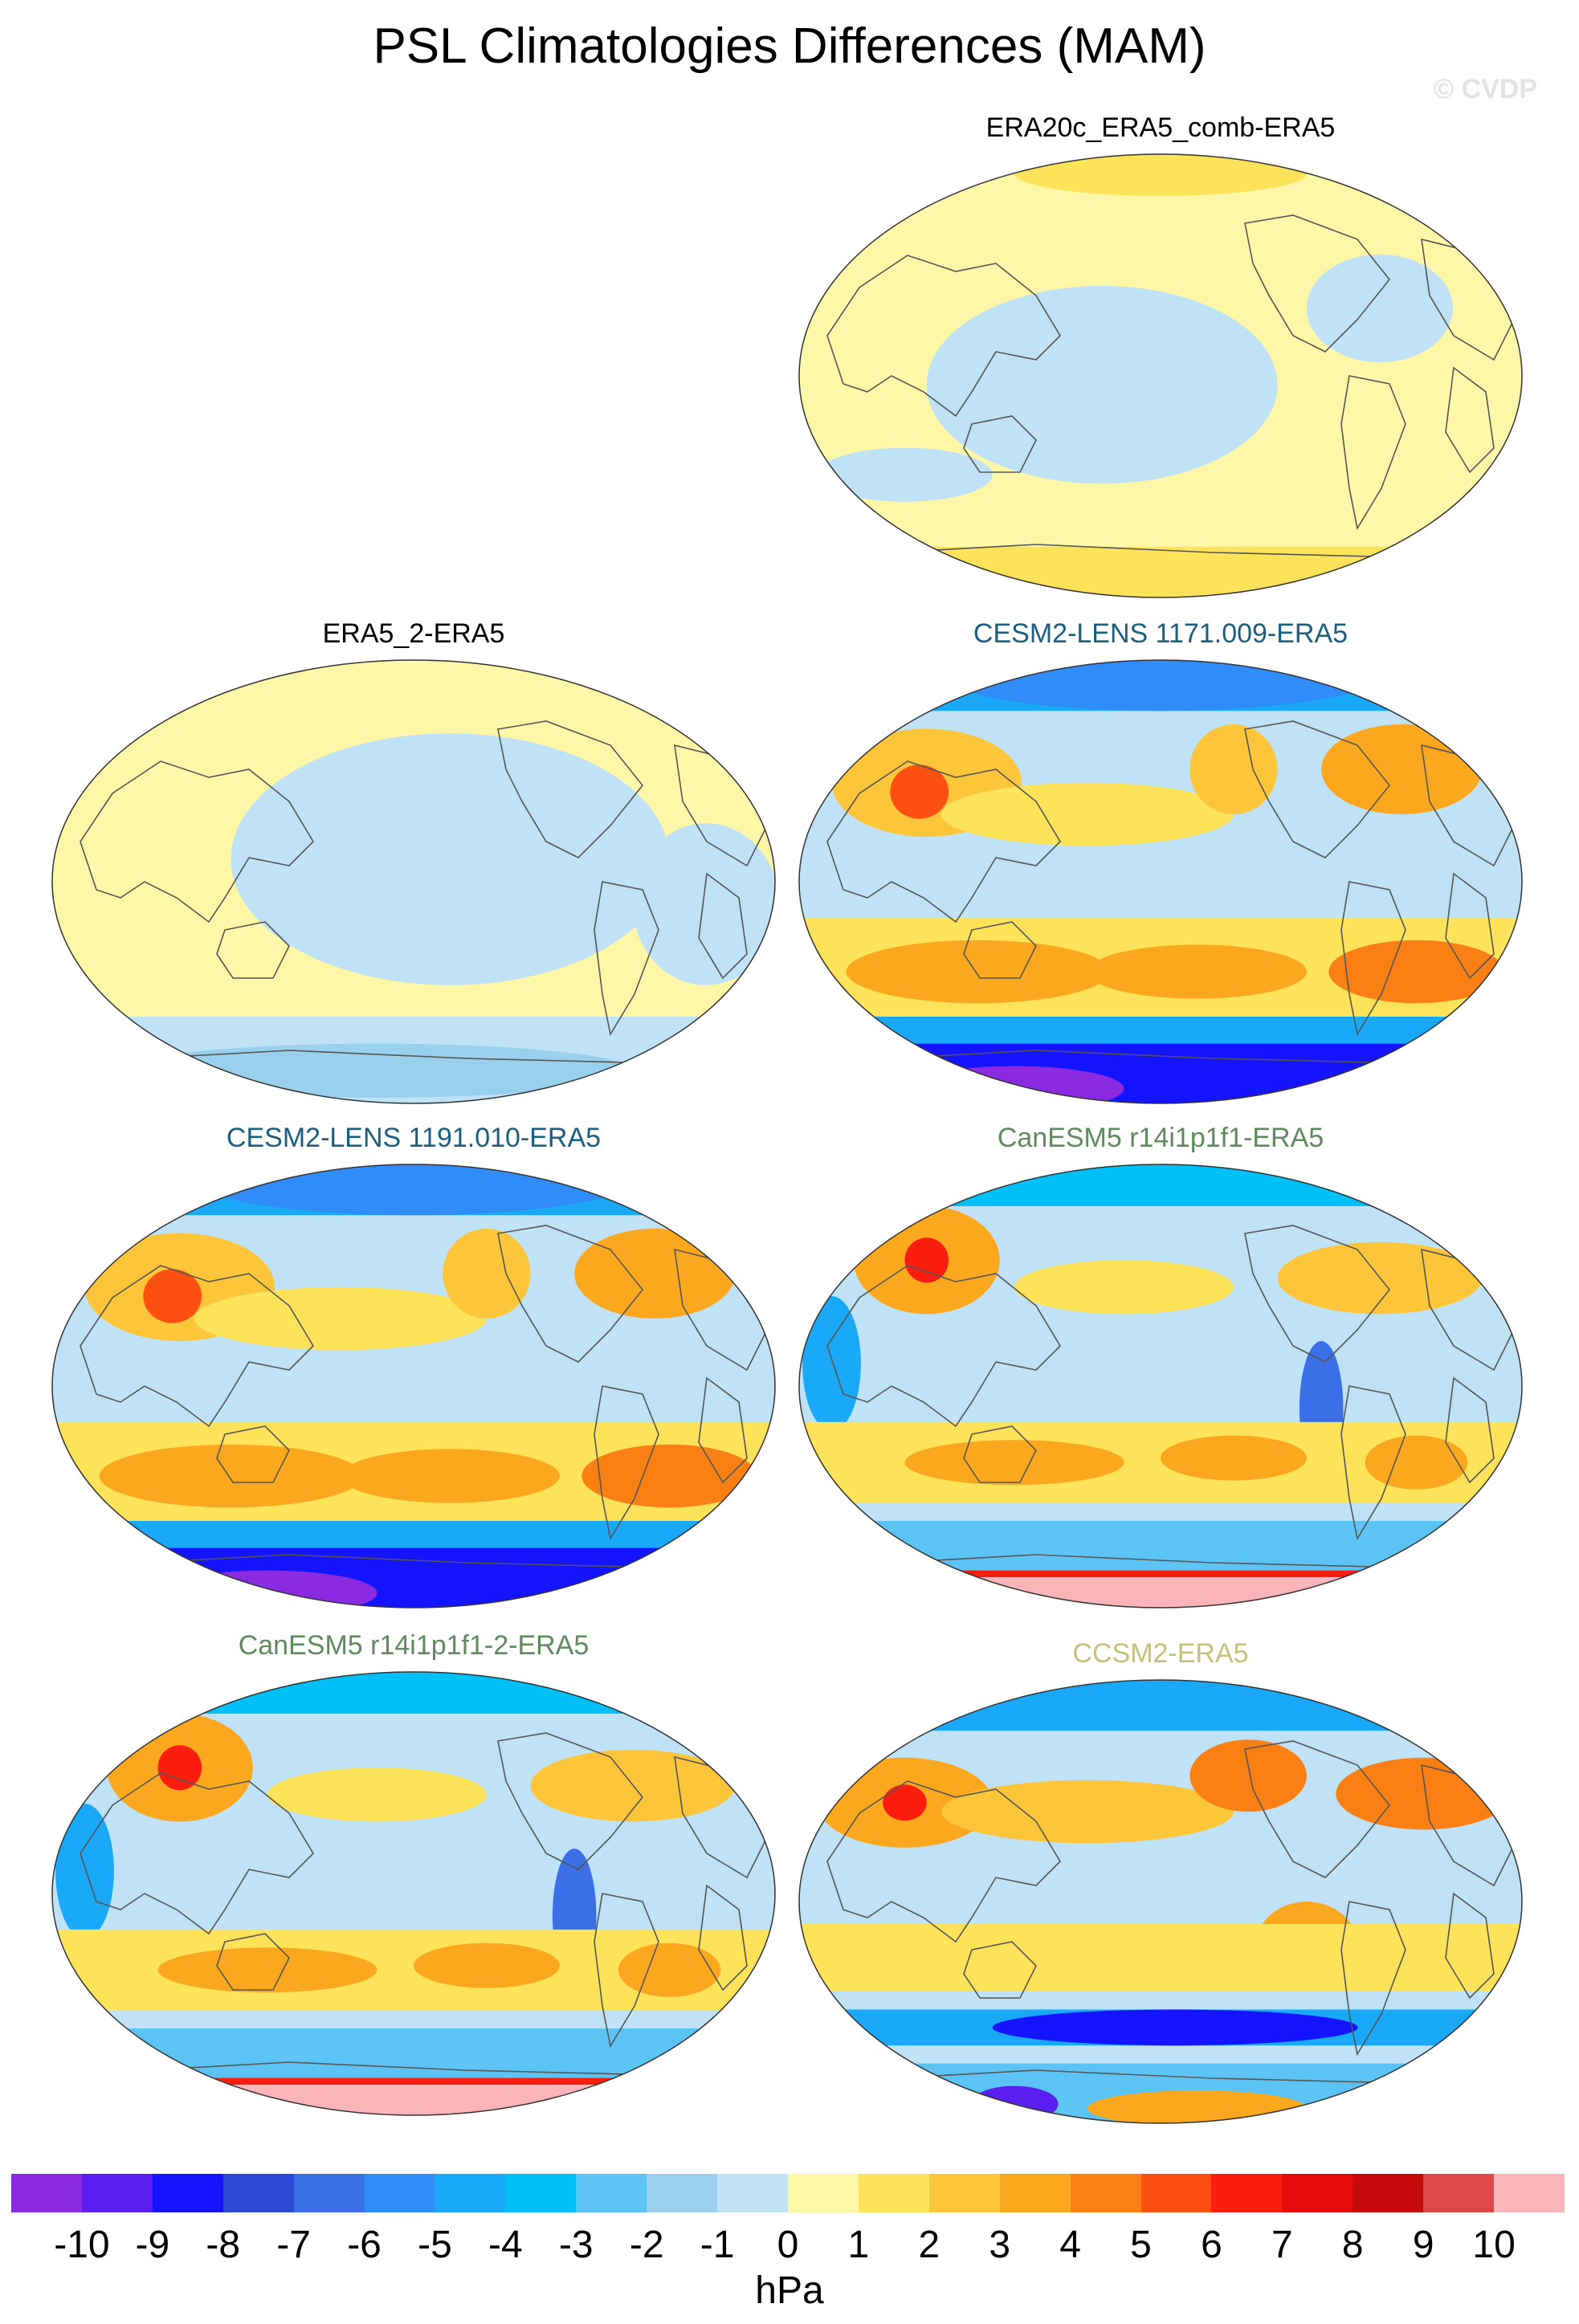 The width and height of the screenshot is (1579, 2324). What do you see at coordinates (1070, 2245) in the screenshot?
I see `colorbar-tick-label: 4` at bounding box center [1070, 2245].